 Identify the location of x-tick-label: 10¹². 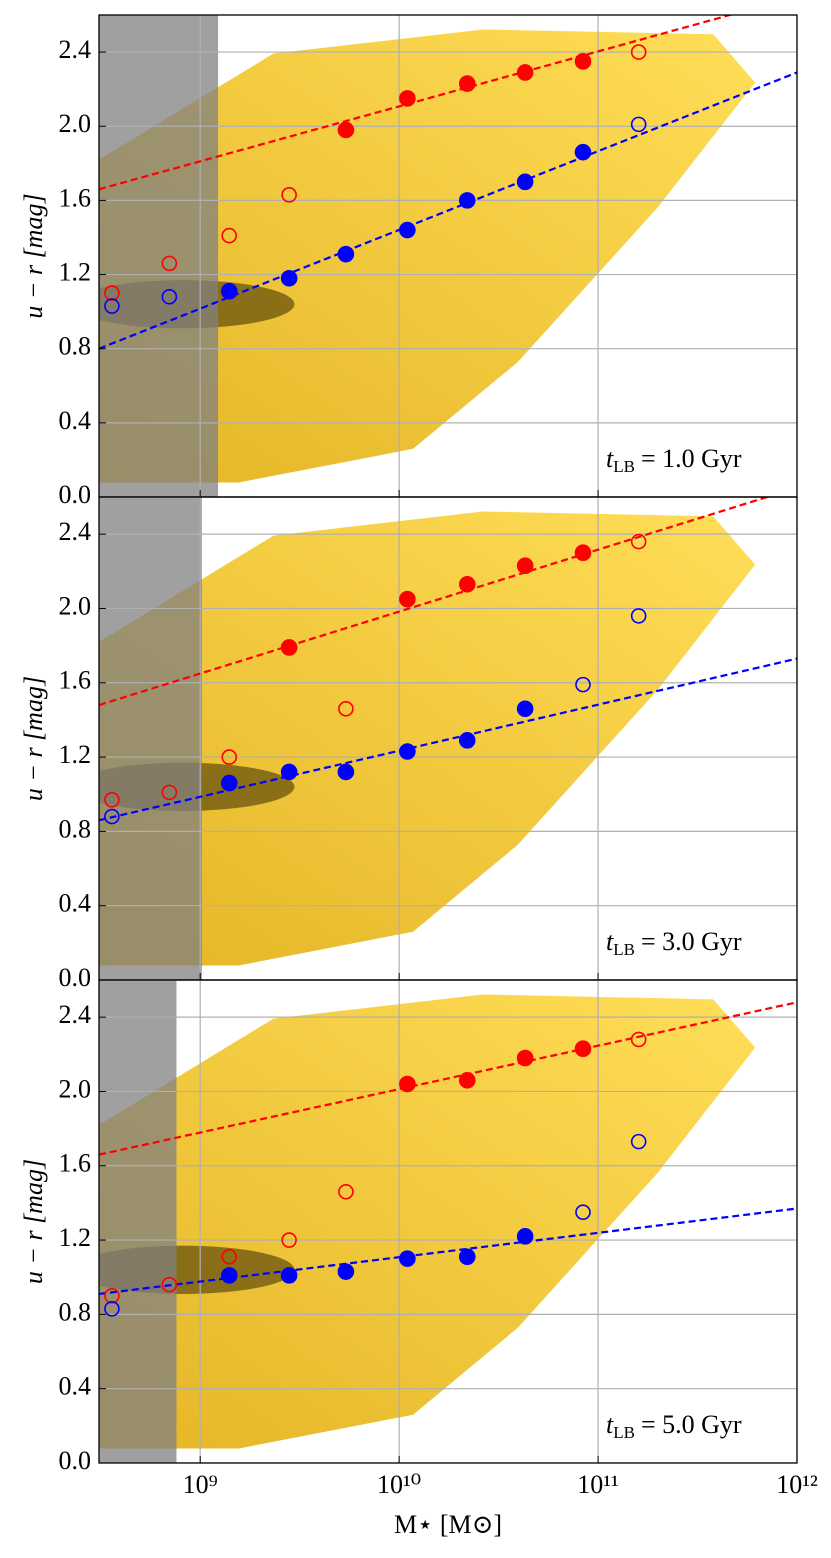
(797, 1484).